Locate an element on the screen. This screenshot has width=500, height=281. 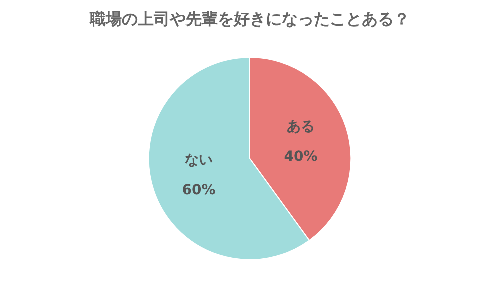
slice-label: ある is located at coordinates (300, 127).